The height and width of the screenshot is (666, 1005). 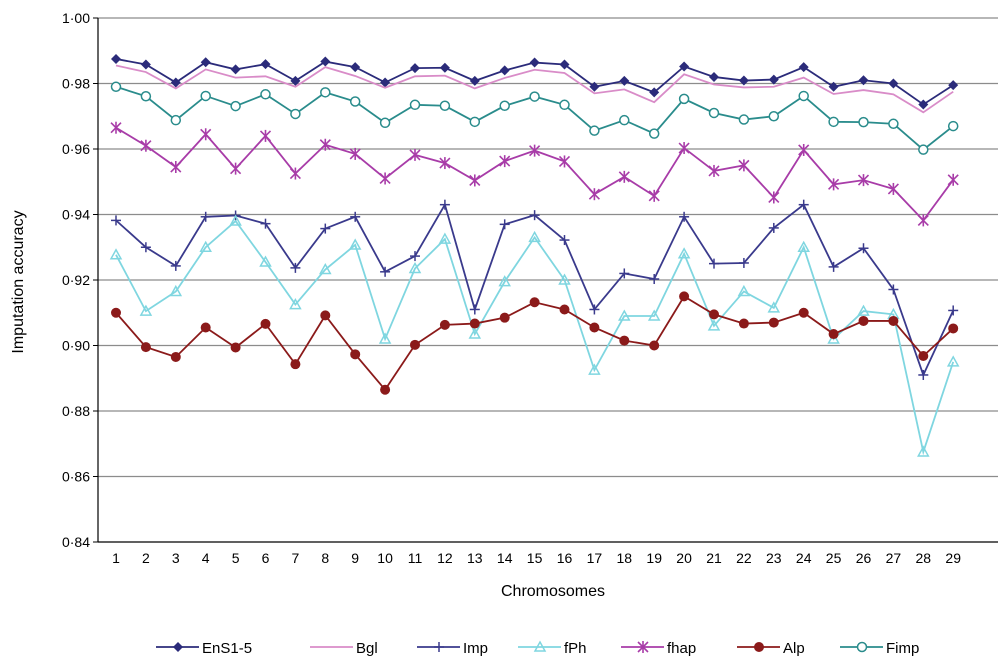 What do you see at coordinates (774, 558) in the screenshot?
I see `x-tick-label: 23` at bounding box center [774, 558].